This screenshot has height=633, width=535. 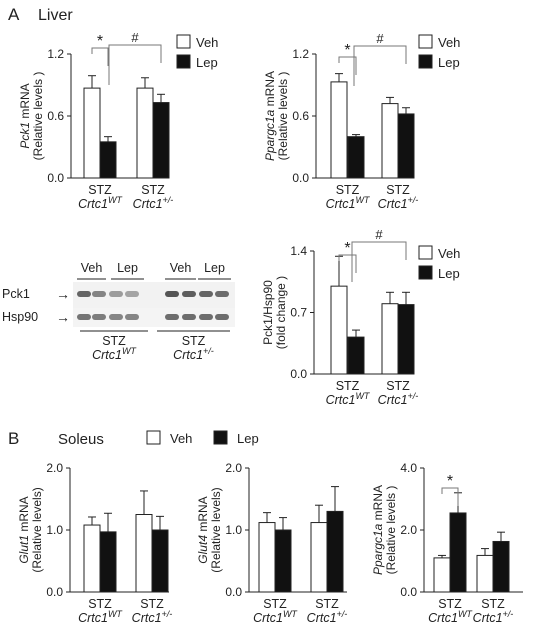 I want to click on y-axis-label-unit: Pck1/Hsp90, so click(x=268, y=312).